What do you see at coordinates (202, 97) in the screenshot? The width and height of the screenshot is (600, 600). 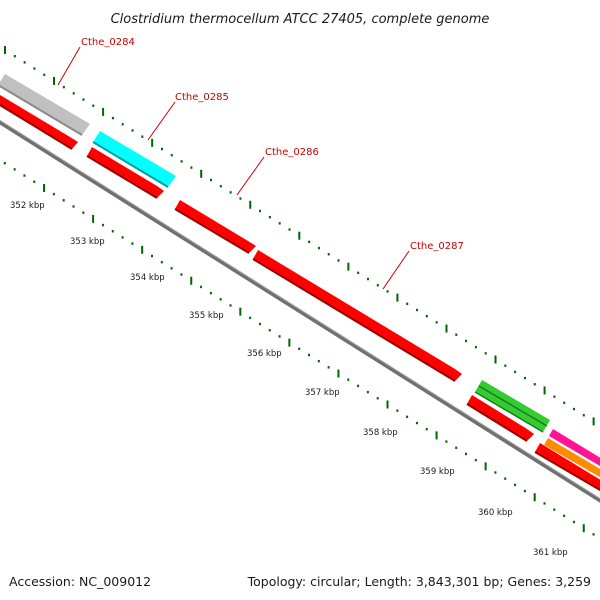 I see `gene-label-cthe-0285: Cthe_0285` at bounding box center [202, 97].